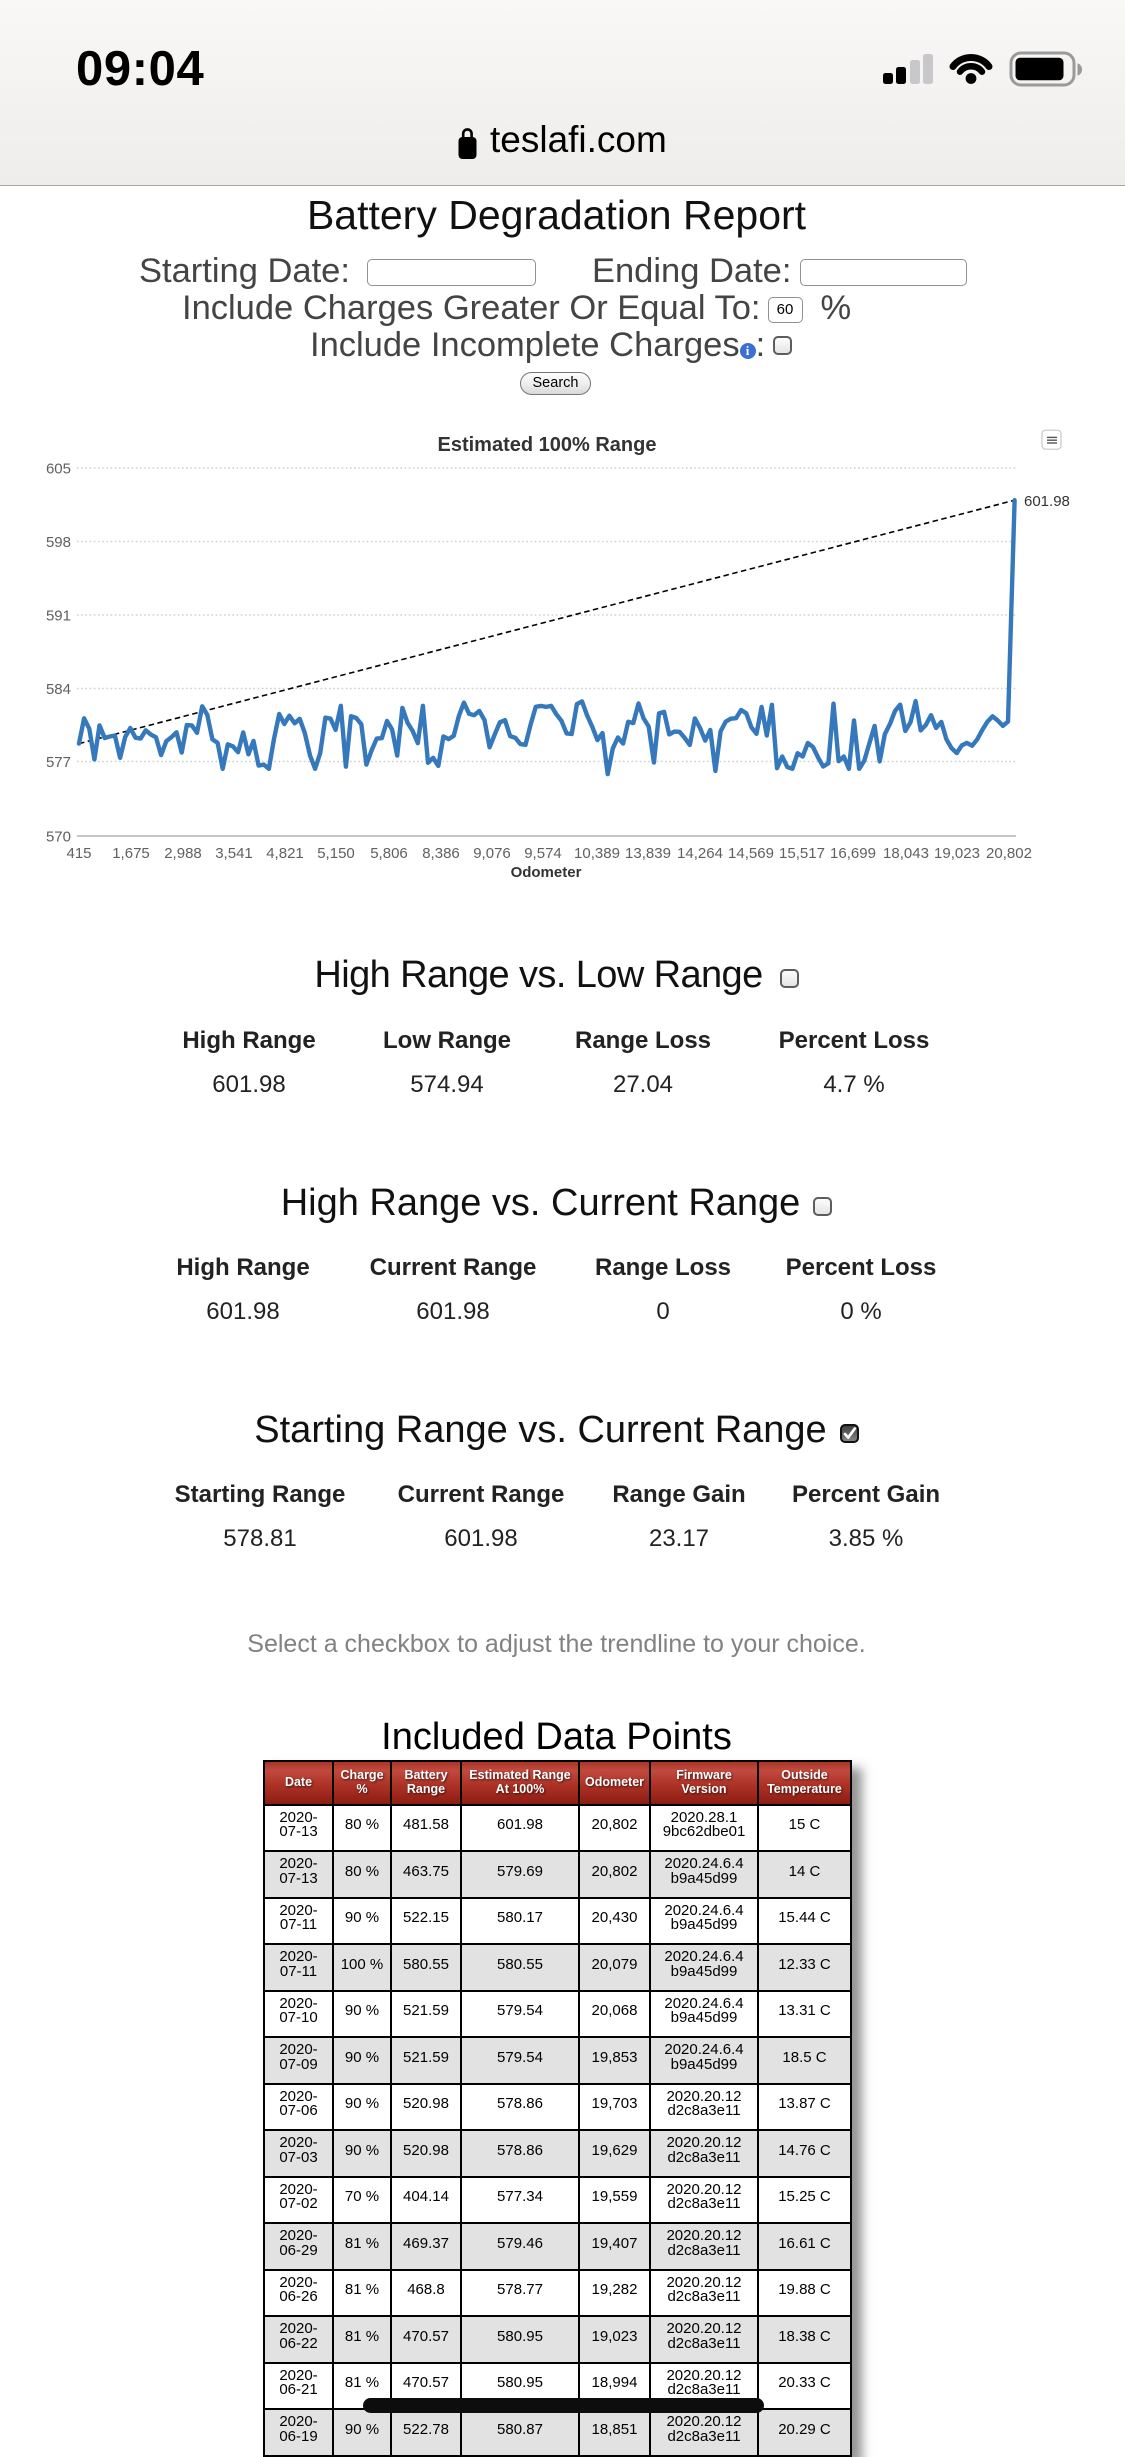 The height and width of the screenshot is (2457, 1125). I want to click on svg-text: 584, so click(58, 689).